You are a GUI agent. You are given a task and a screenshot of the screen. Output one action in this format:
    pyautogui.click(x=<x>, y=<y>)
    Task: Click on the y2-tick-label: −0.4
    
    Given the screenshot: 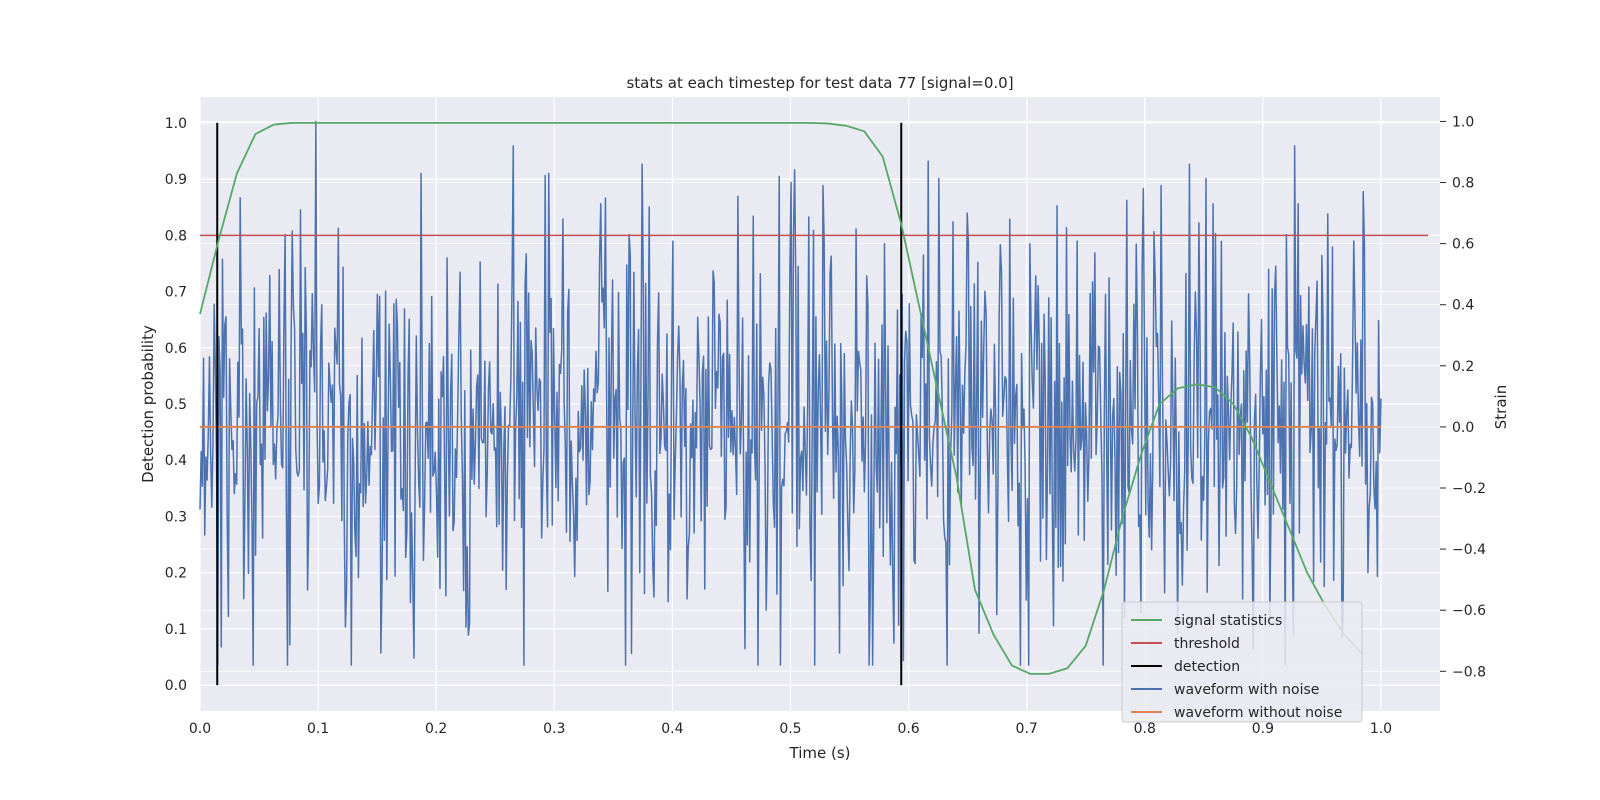 What is the action you would take?
    pyautogui.click(x=1469, y=550)
    